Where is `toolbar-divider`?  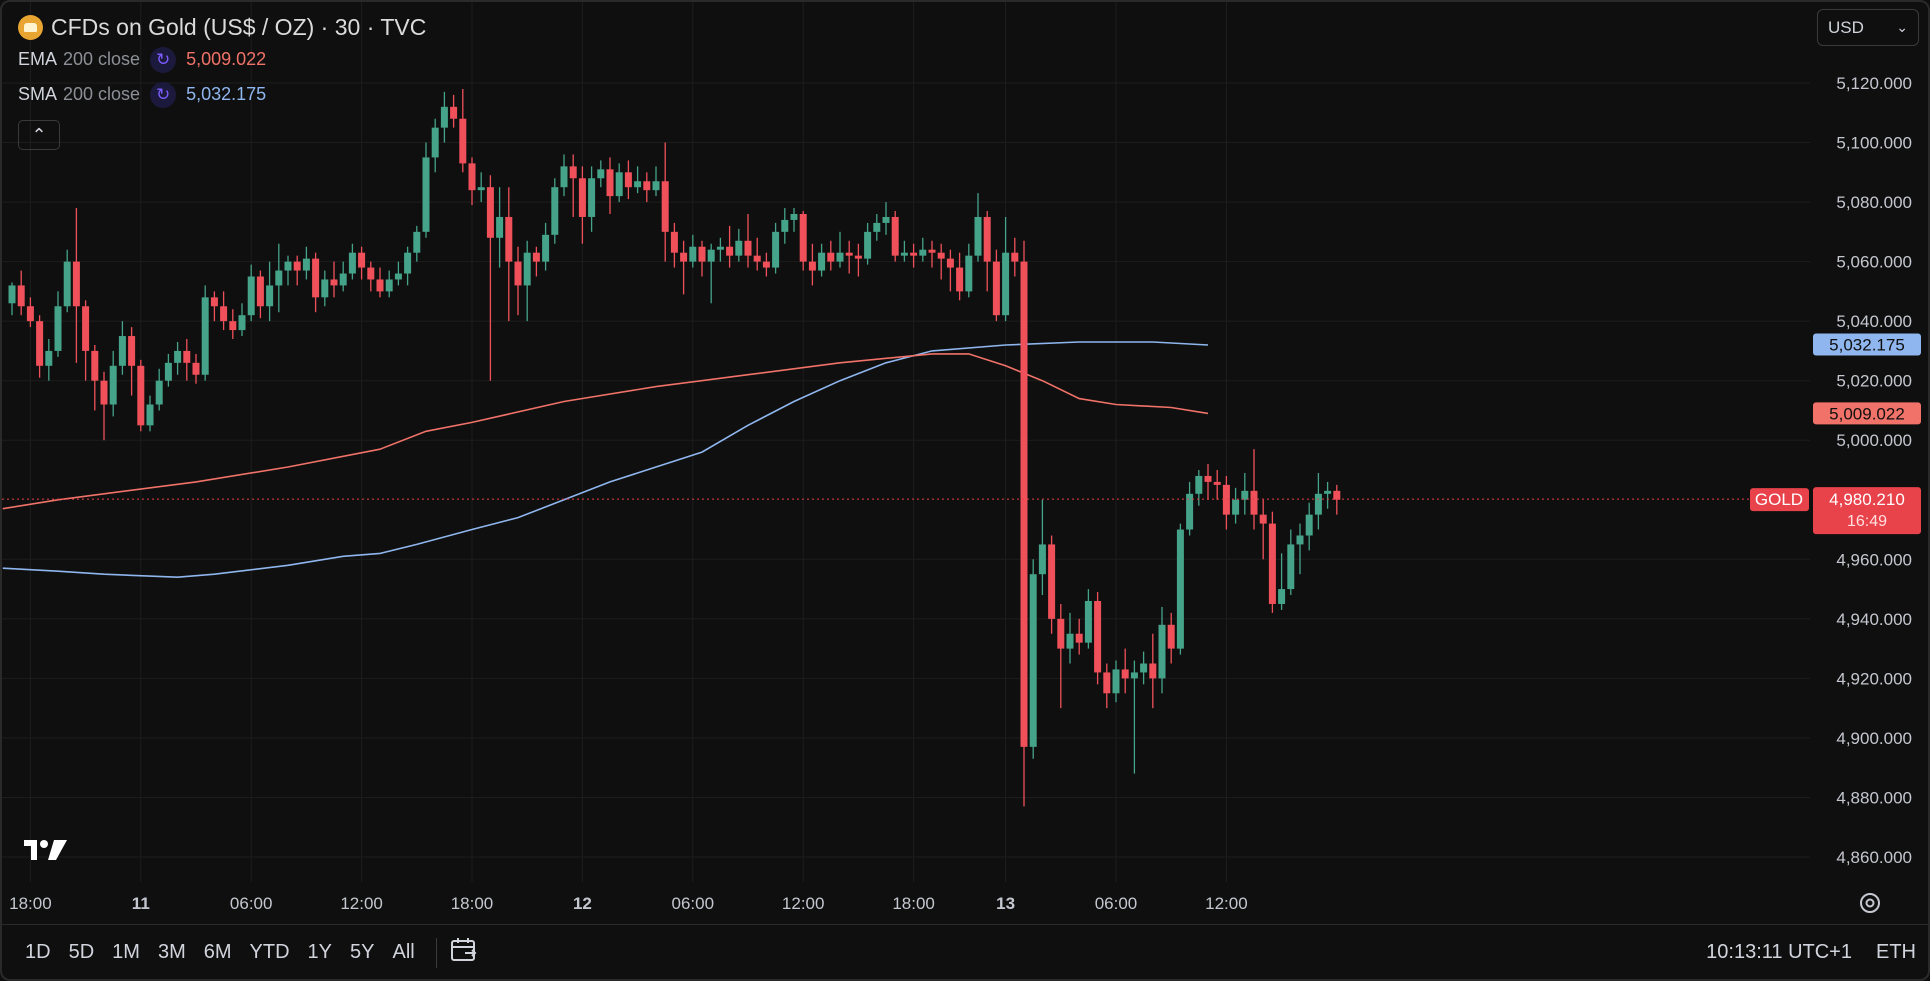 toolbar-divider is located at coordinates (436, 952).